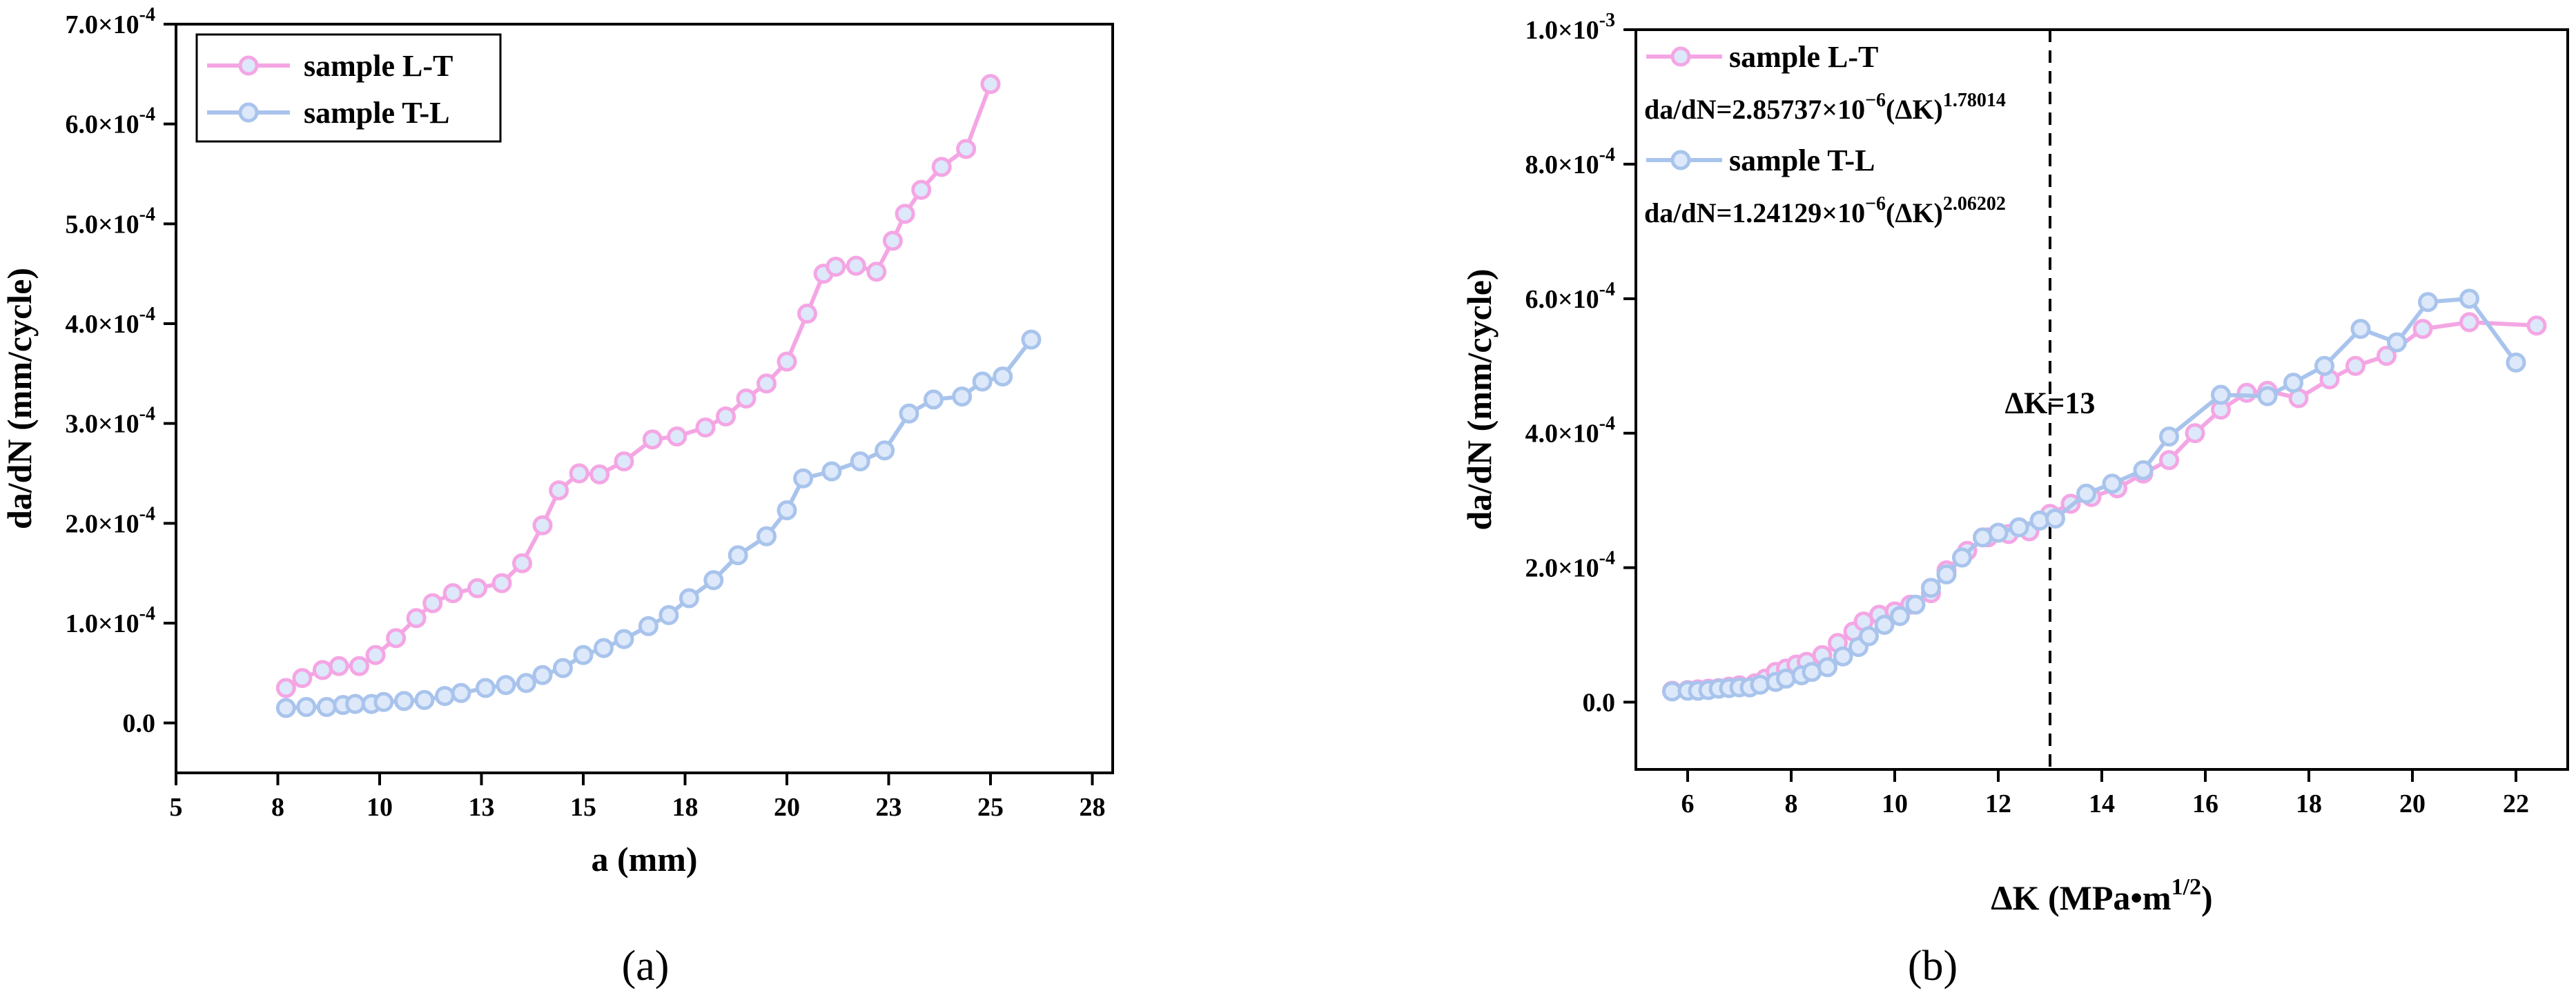  I want to click on panel-label: (b), so click(1933, 967).